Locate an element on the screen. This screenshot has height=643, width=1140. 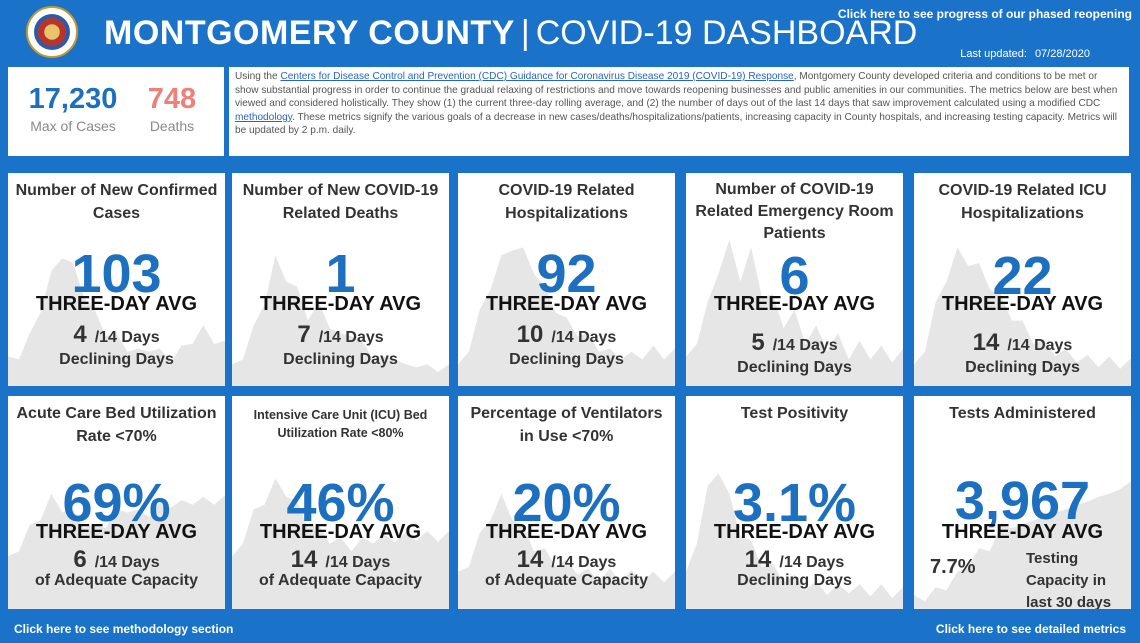
card-days: 10/14 Days is located at coordinates (566, 334).